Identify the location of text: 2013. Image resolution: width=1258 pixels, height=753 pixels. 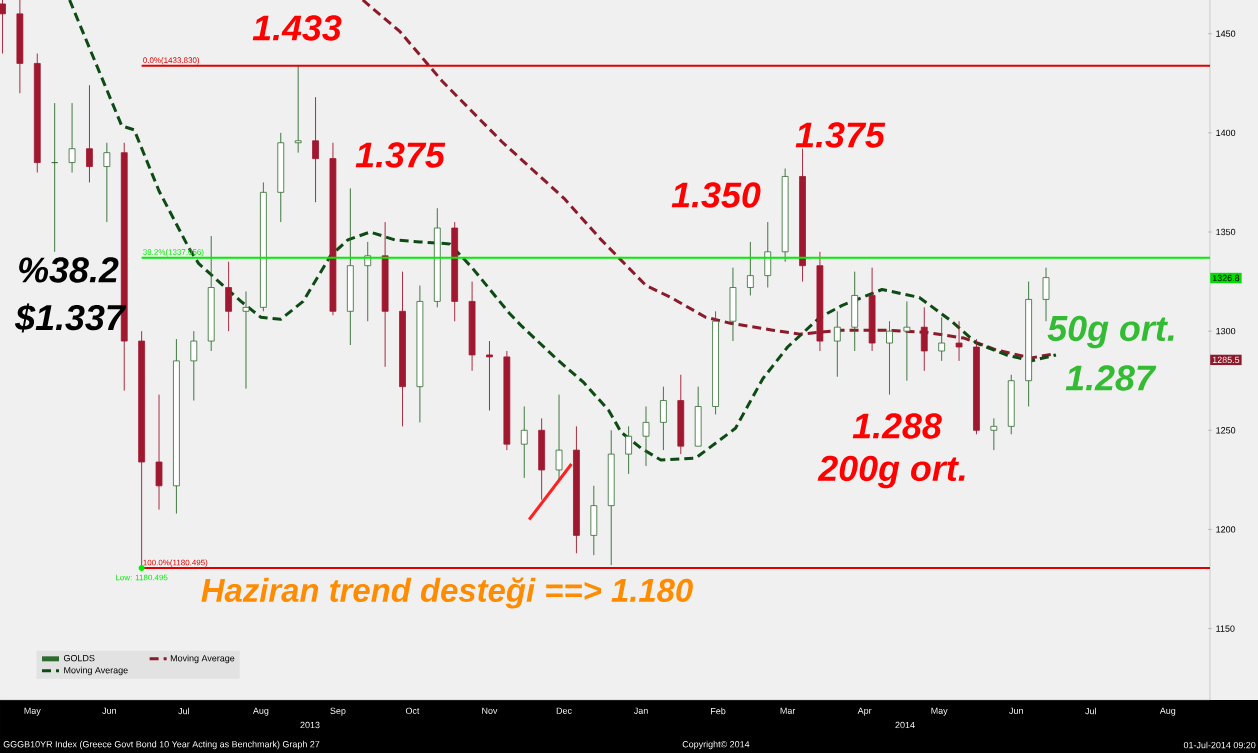
(310, 725).